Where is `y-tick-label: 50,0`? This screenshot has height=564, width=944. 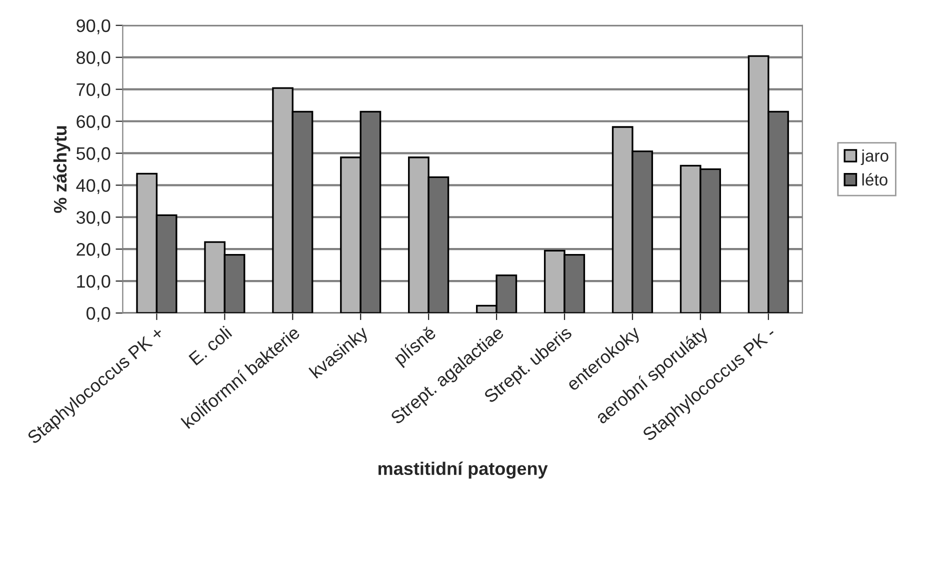
y-tick-label: 50,0 is located at coordinates (93, 154).